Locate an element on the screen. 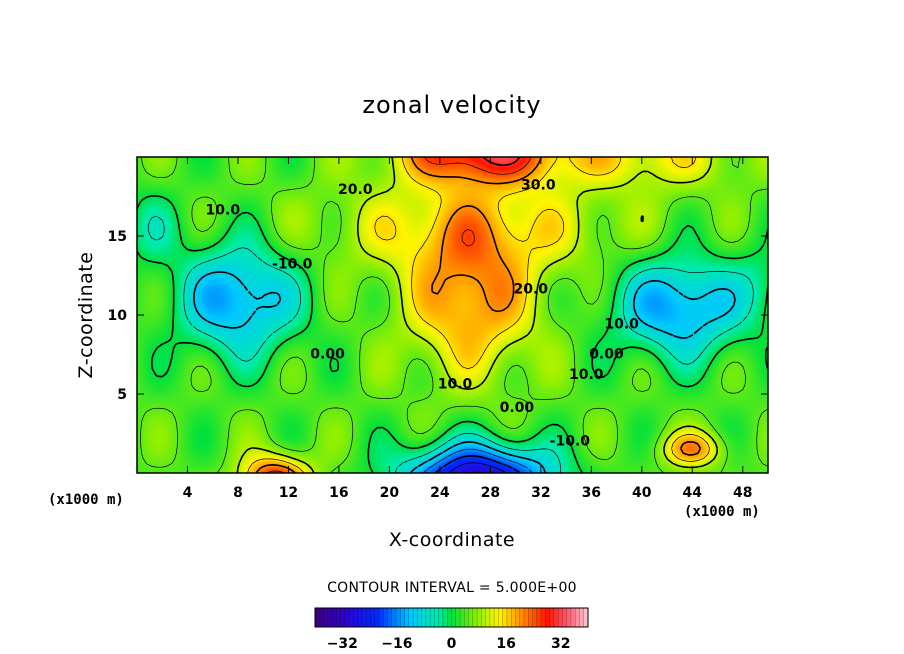 The height and width of the screenshot is (654, 904). colorbar-tick-label: −16 is located at coordinates (396, 644).